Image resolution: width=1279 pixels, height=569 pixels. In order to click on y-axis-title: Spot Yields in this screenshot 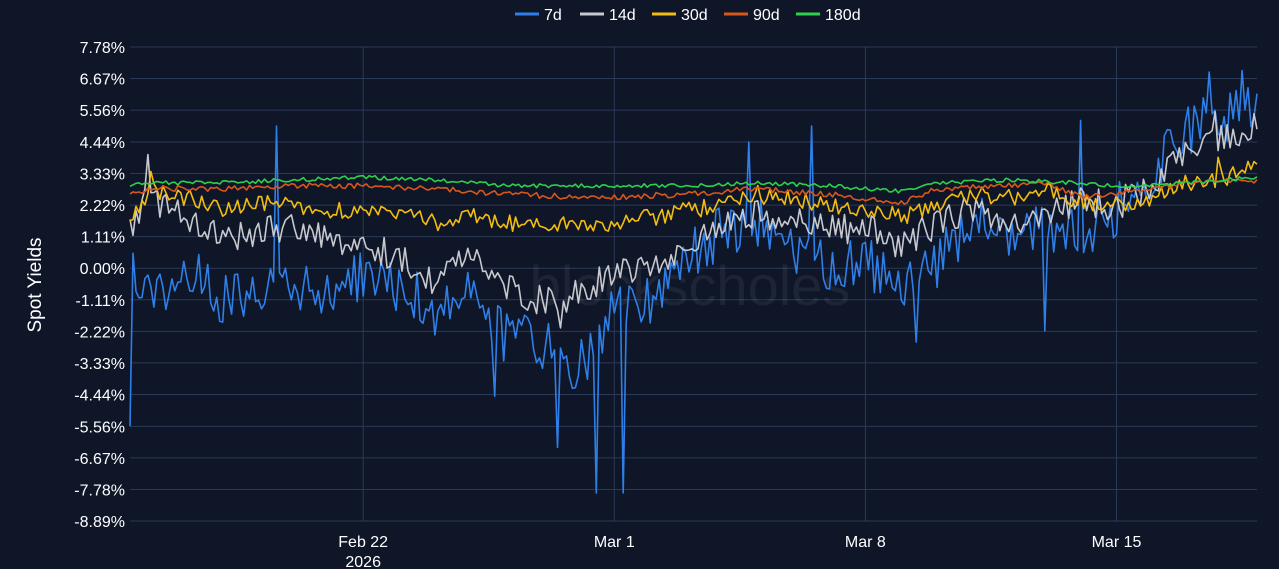, I will do `click(35, 284)`.